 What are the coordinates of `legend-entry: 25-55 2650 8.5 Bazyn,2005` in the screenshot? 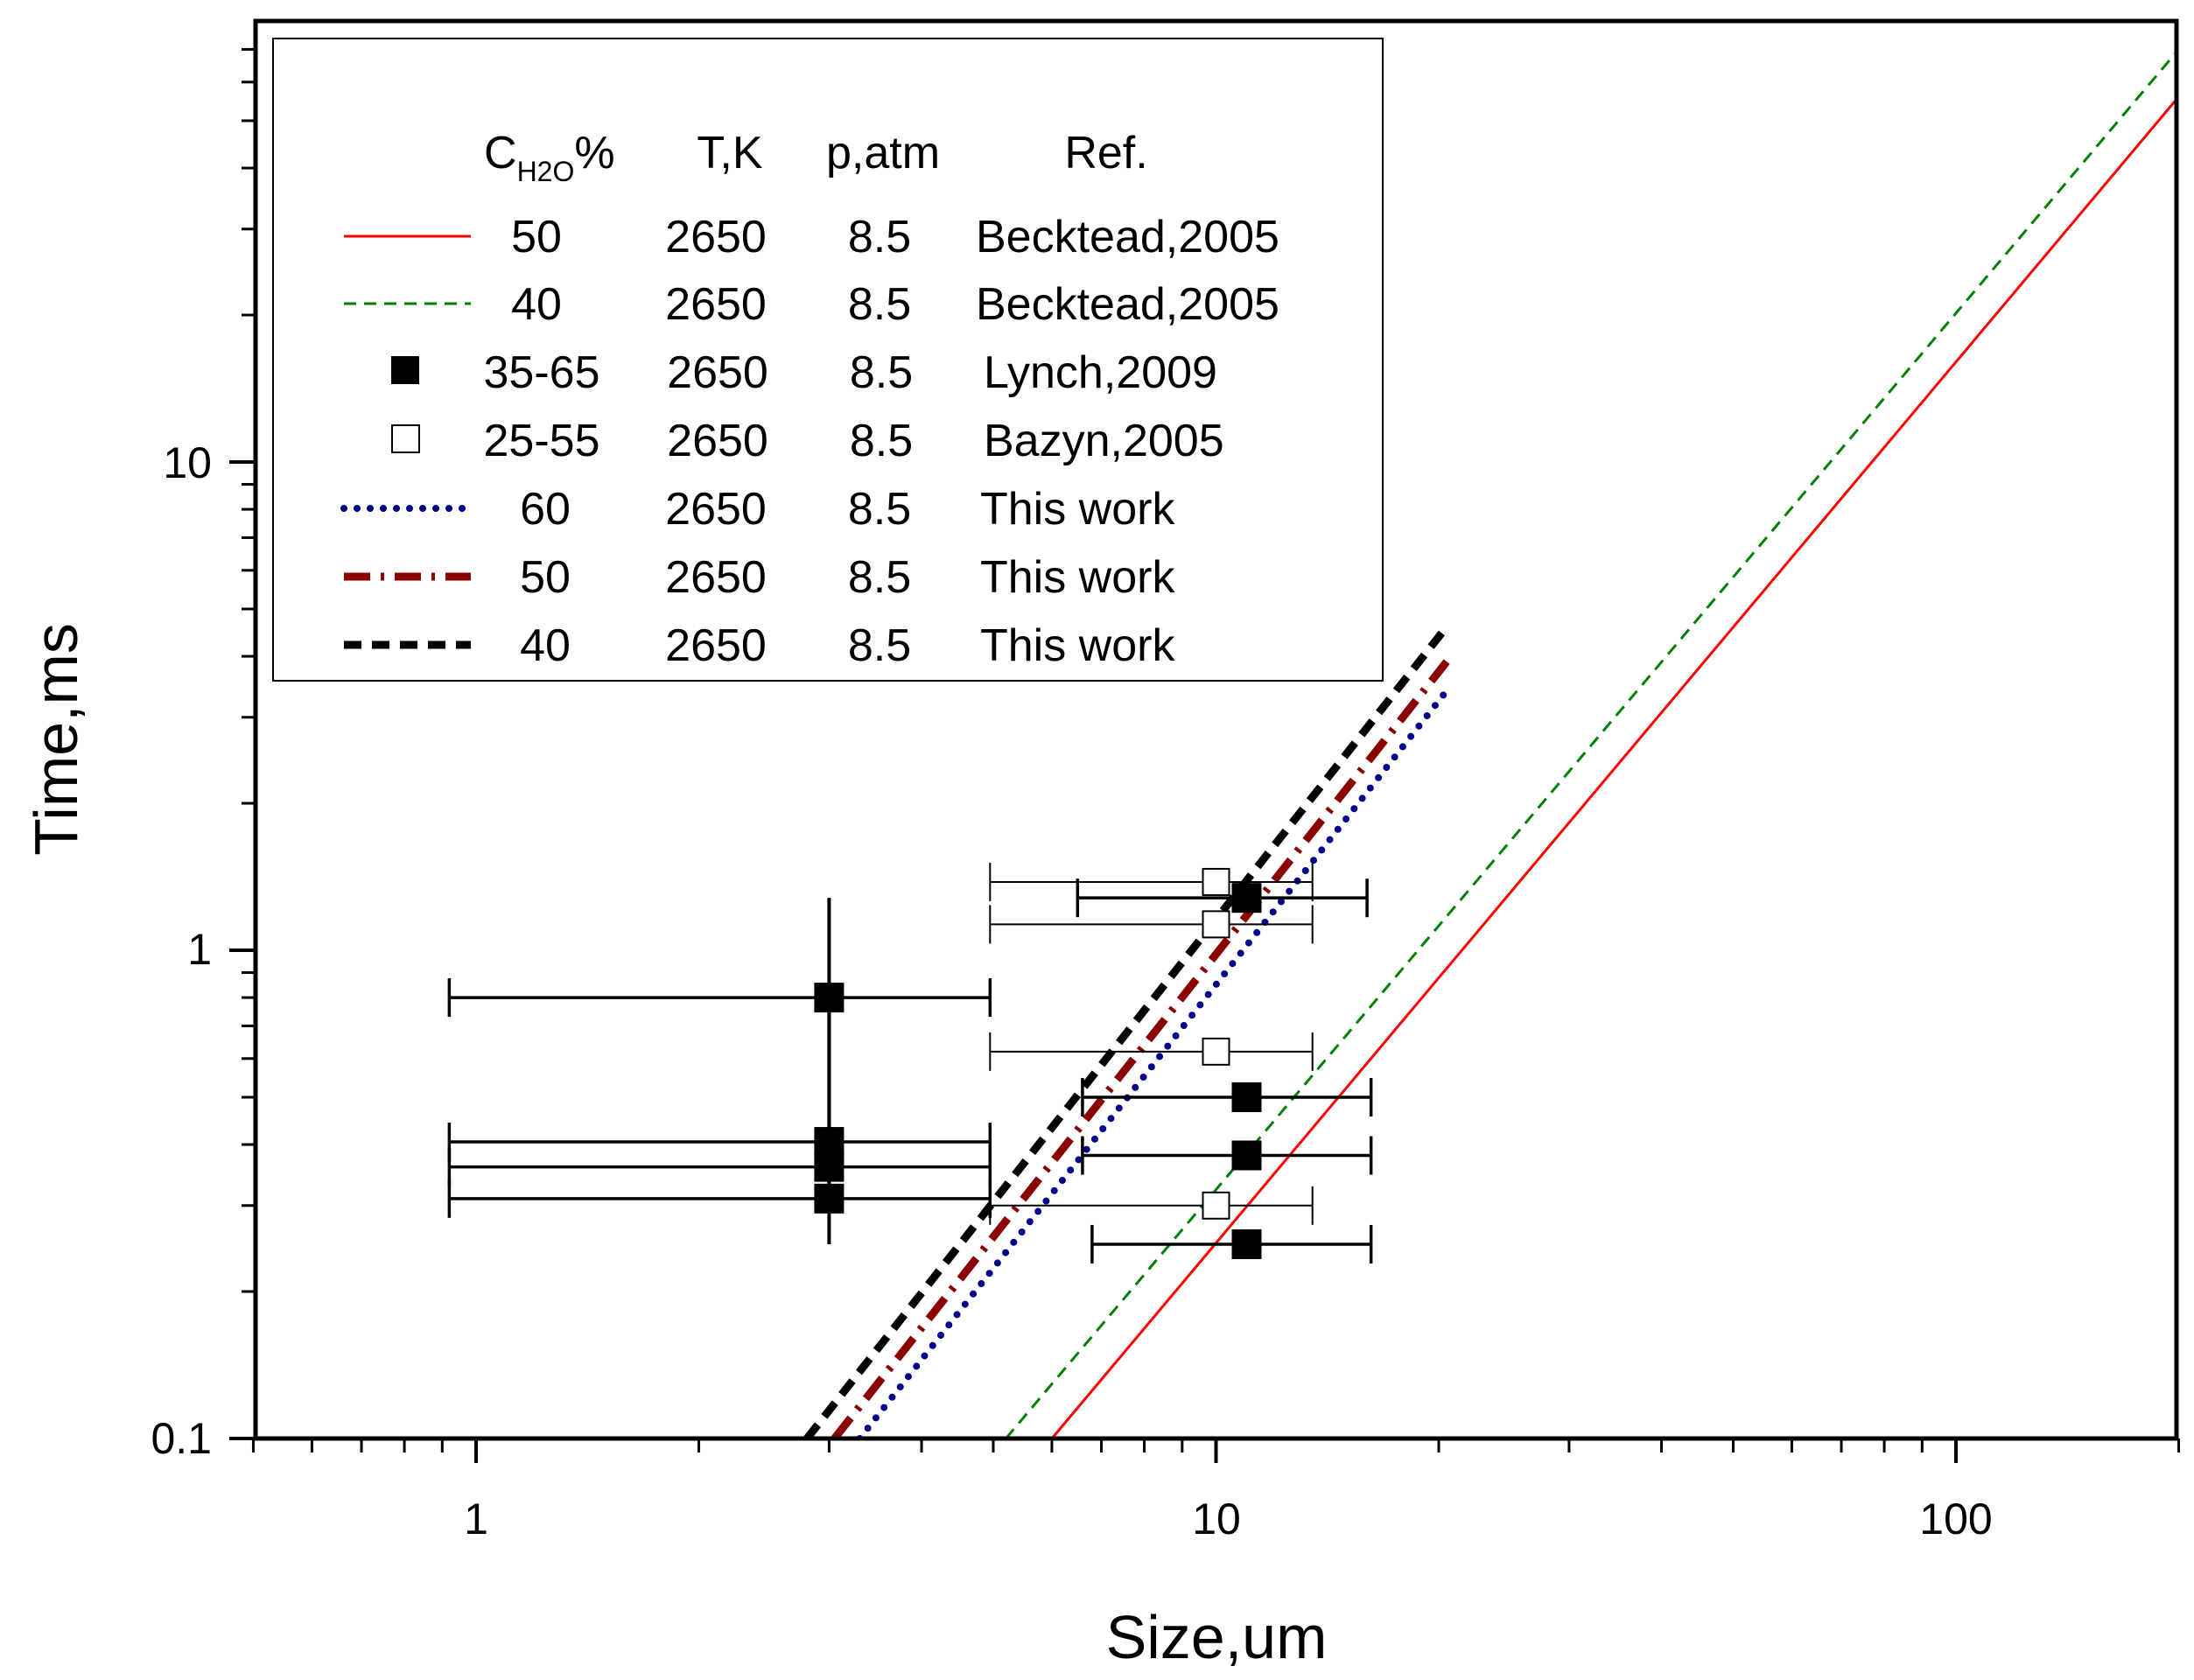 It's located at (807, 441).